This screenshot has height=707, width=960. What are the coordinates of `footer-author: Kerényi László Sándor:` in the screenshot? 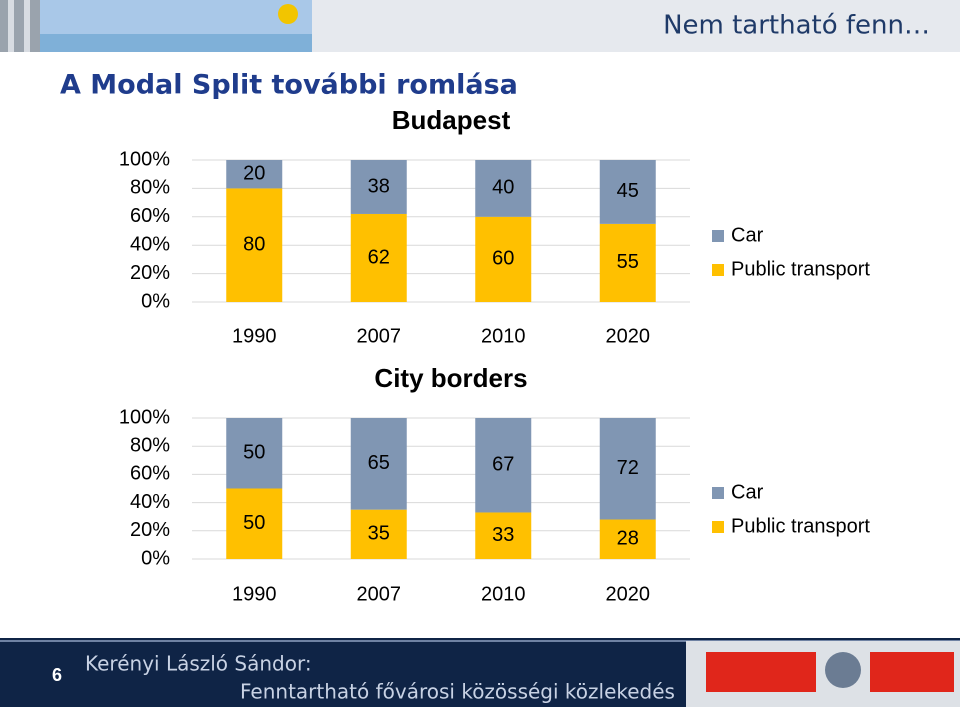 It's located at (198, 664).